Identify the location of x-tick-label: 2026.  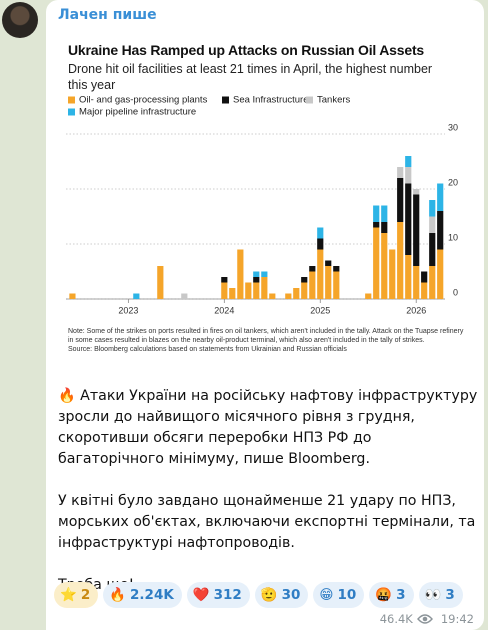
(416, 310).